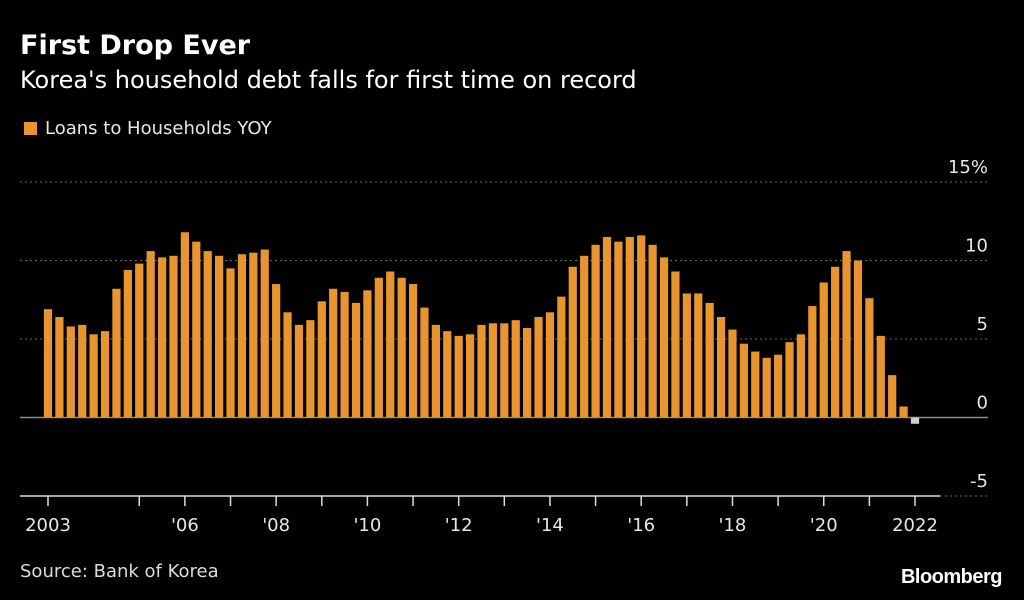 Image resolution: width=1024 pixels, height=600 pixels. Describe the element at coordinates (367, 525) in the screenshot. I see `x-tick-label: '10` at that location.